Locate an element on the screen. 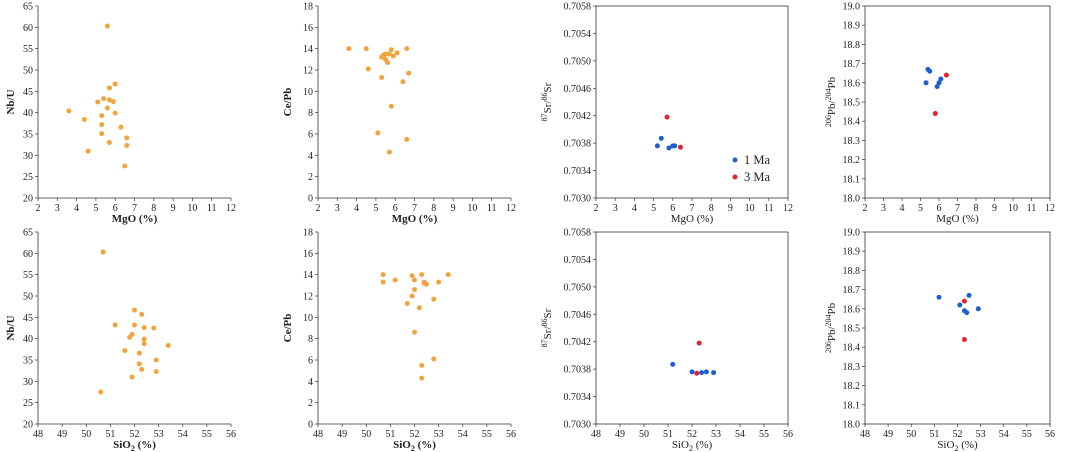 Image resolution: width=1065 pixels, height=452 pixels. x-tick-label: 56 is located at coordinates (231, 434).